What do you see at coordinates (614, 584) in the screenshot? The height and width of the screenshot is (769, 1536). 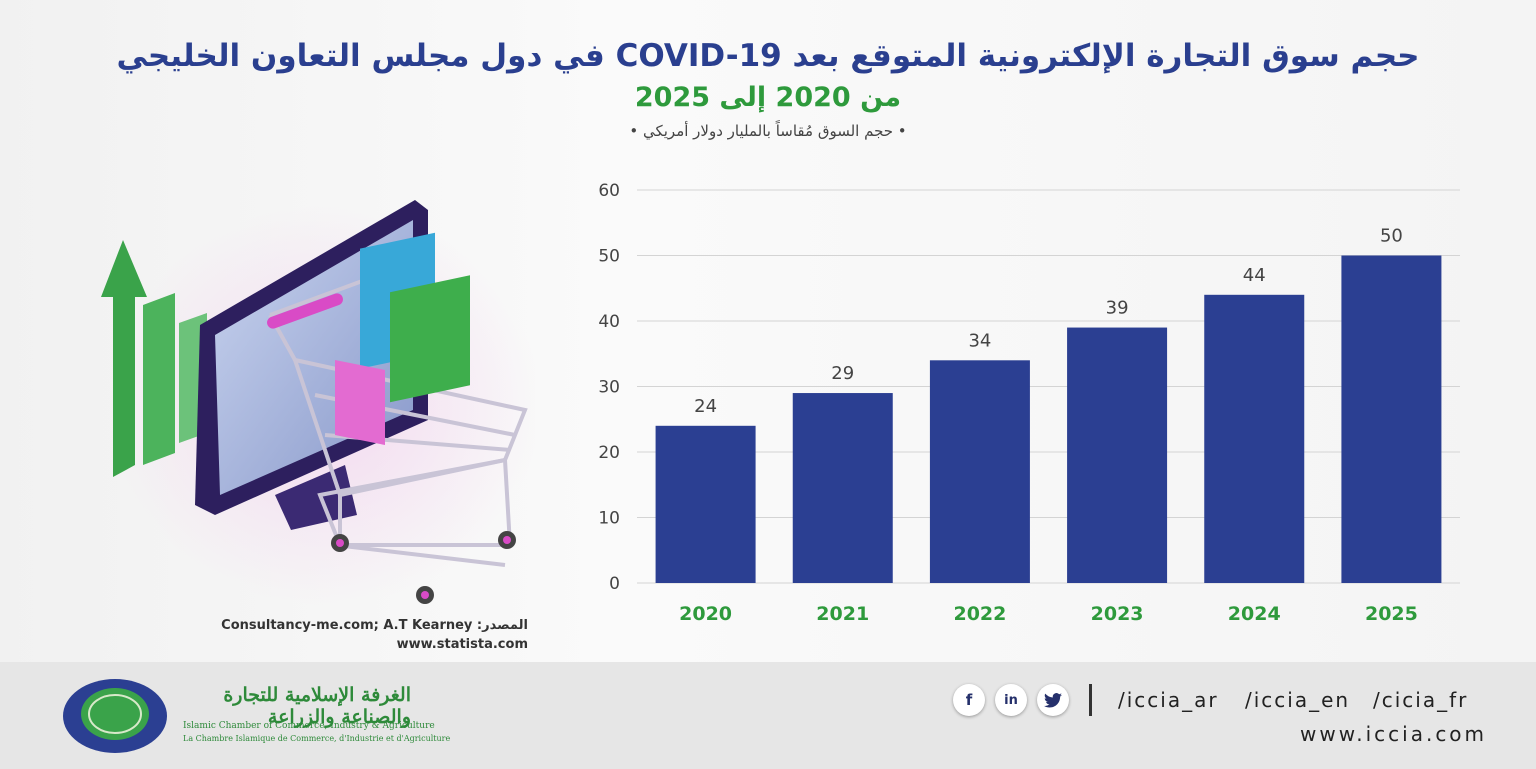 I see `y-tick-label: 0` at bounding box center [614, 584].